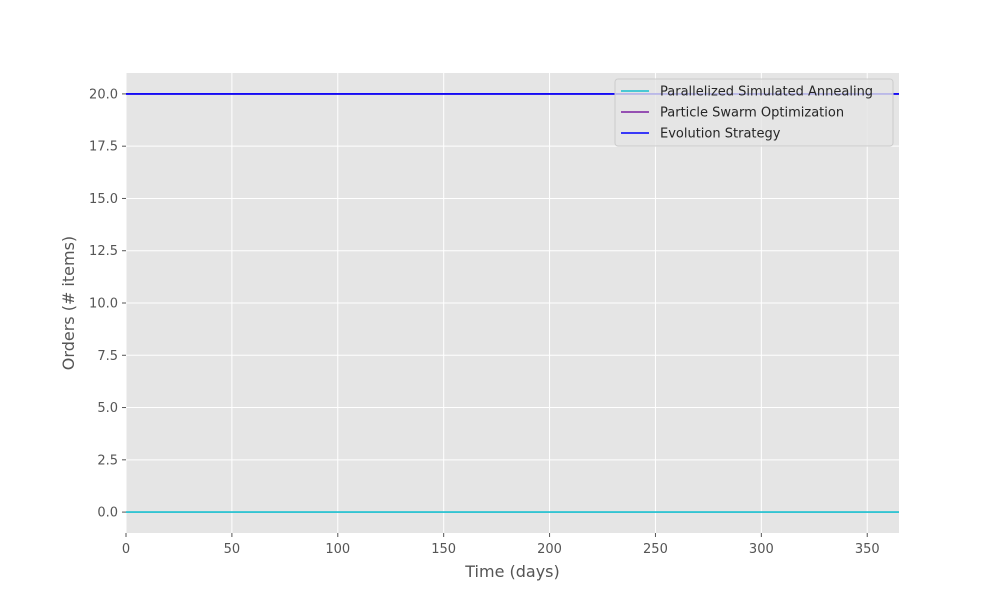 Image resolution: width=1000 pixels, height=600 pixels. Describe the element at coordinates (720, 134) in the screenshot. I see `legend-label: Evolution Strategy` at that location.